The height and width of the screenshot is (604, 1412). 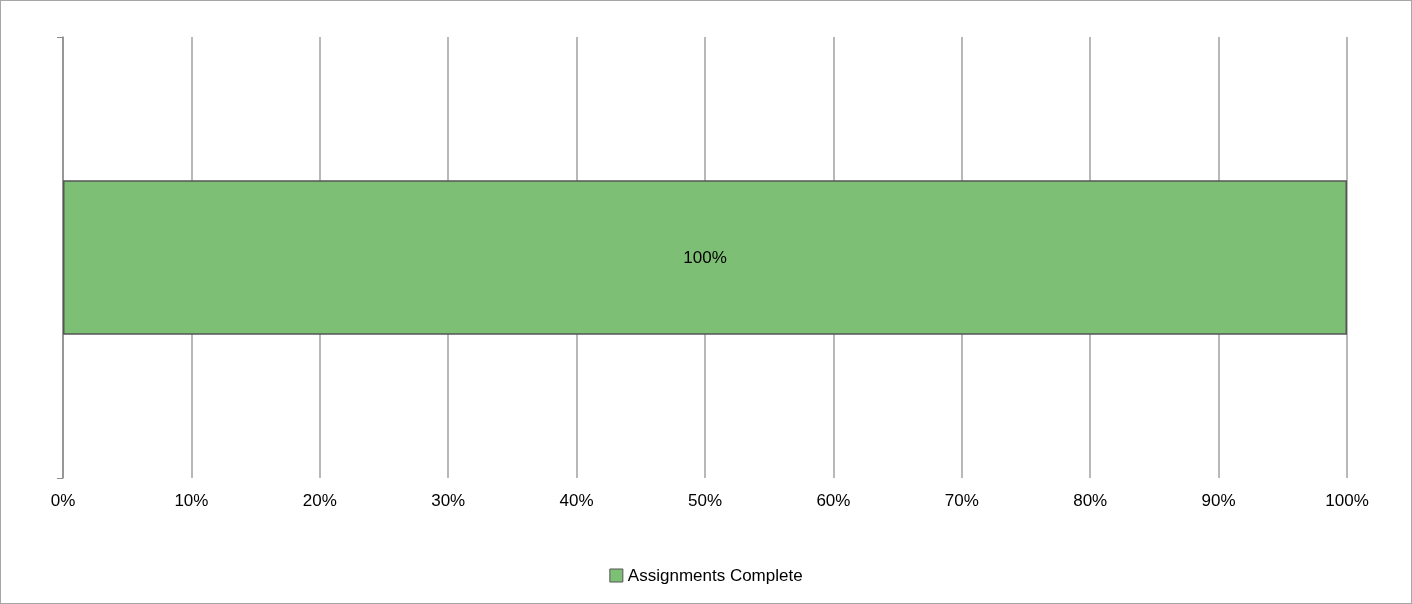 What do you see at coordinates (1090, 500) in the screenshot?
I see `x-tick-label: 80%` at bounding box center [1090, 500].